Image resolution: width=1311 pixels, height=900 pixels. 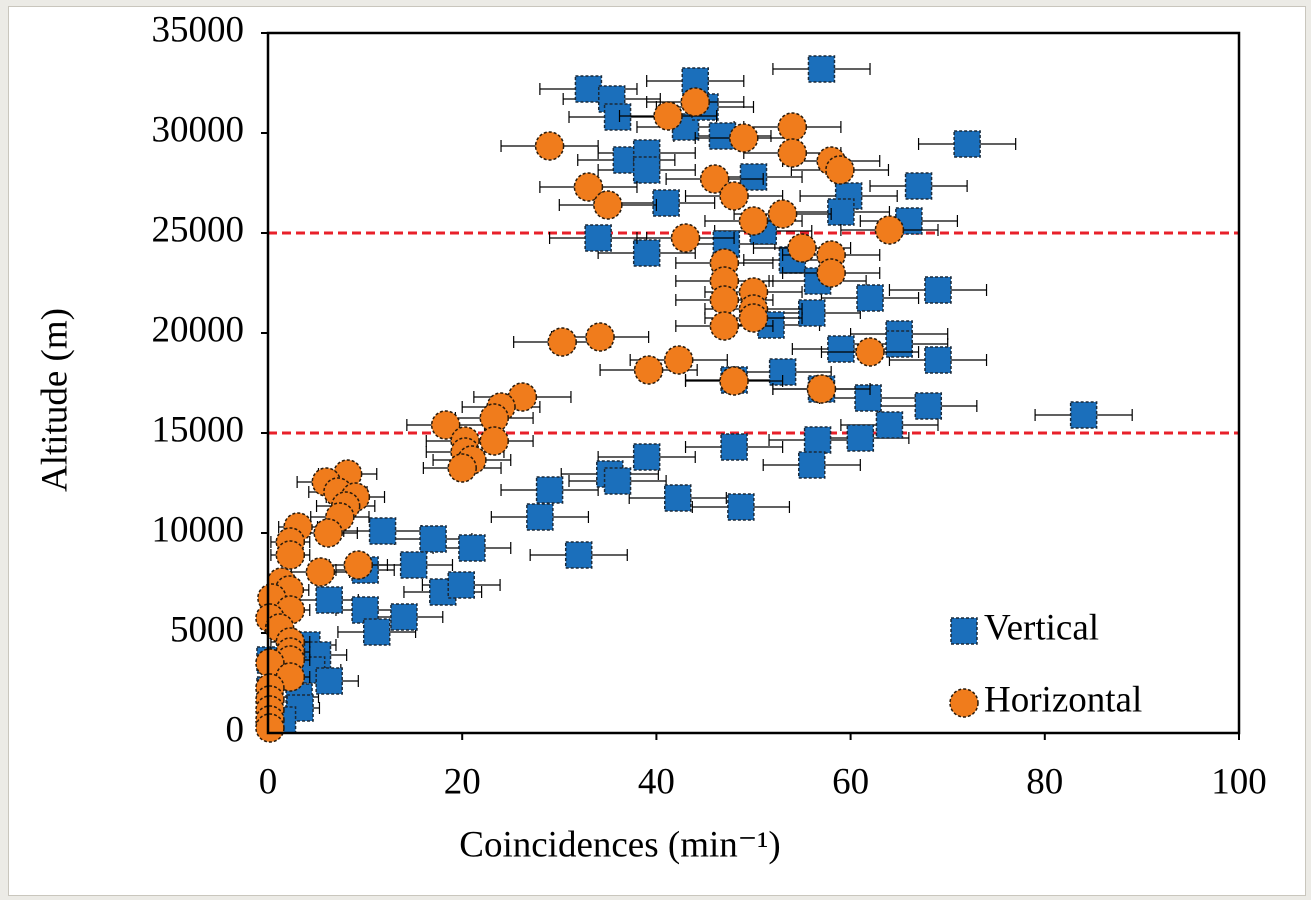 What do you see at coordinates (850, 781) in the screenshot?
I see `x-tick-label: 60` at bounding box center [850, 781].